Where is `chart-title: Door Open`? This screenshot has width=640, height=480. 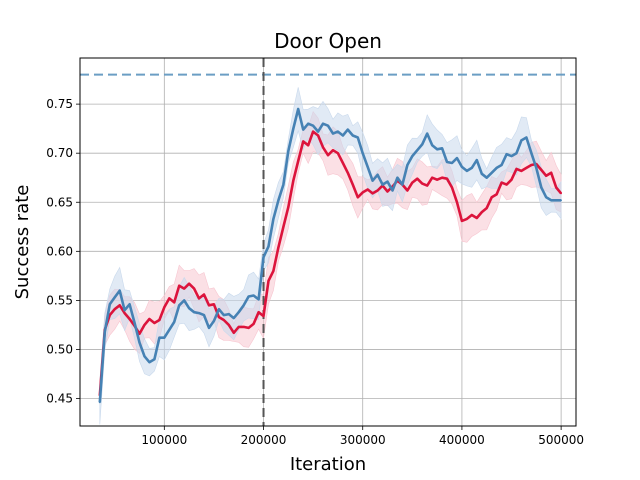 chart-title: Door Open is located at coordinates (328, 41).